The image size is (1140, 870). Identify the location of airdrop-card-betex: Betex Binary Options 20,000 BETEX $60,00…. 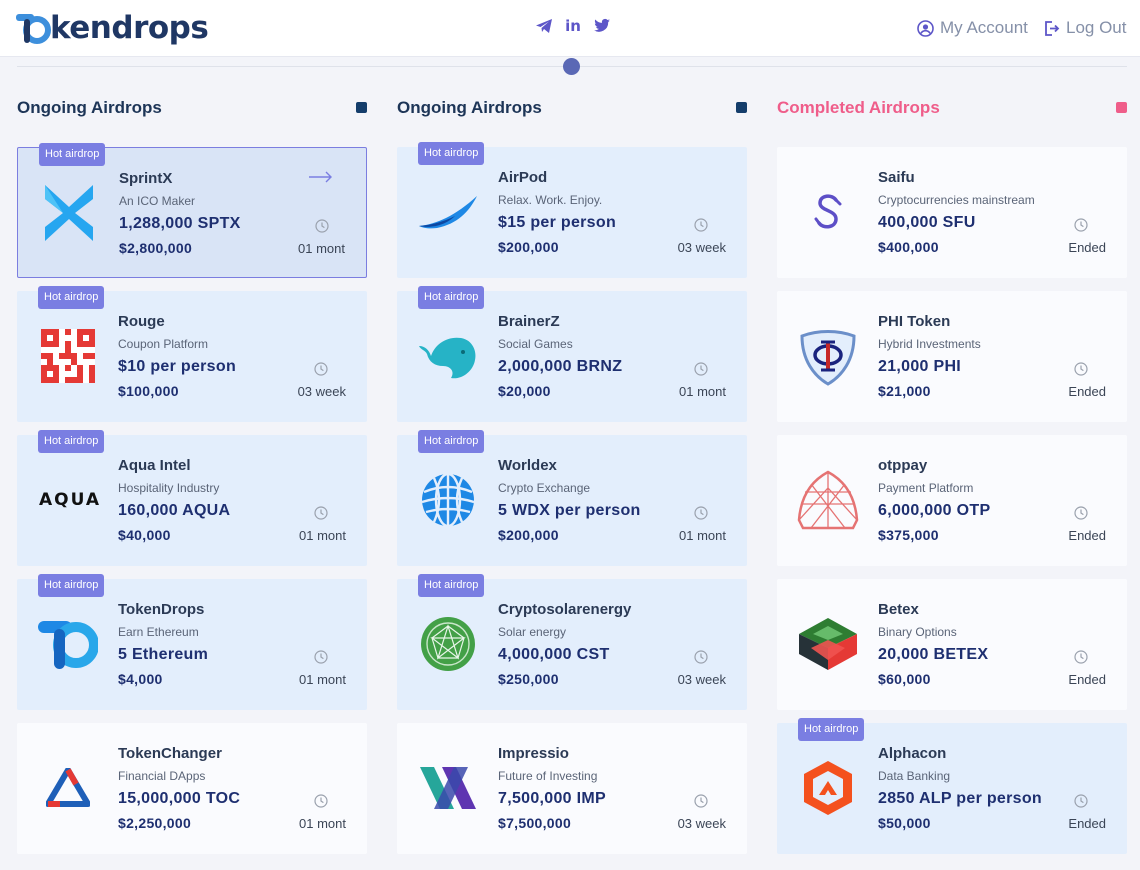
(952, 644).